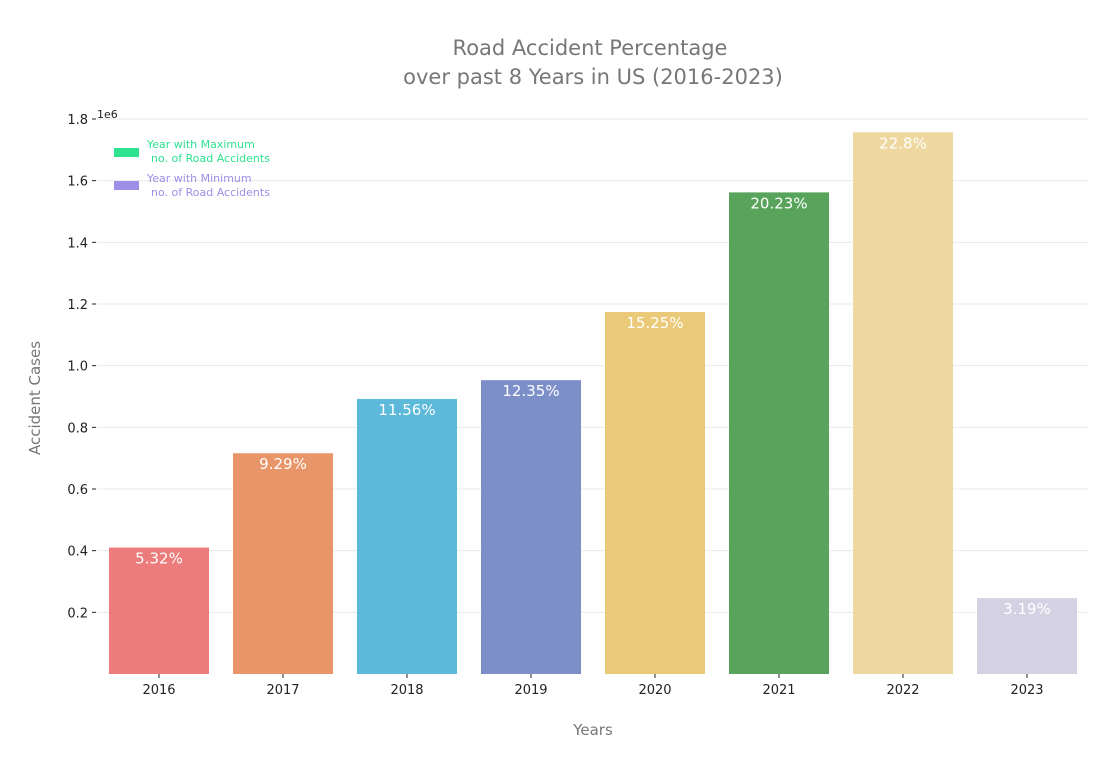  What do you see at coordinates (77, 182) in the screenshot?
I see `y-tick-label: 1.6` at bounding box center [77, 182].